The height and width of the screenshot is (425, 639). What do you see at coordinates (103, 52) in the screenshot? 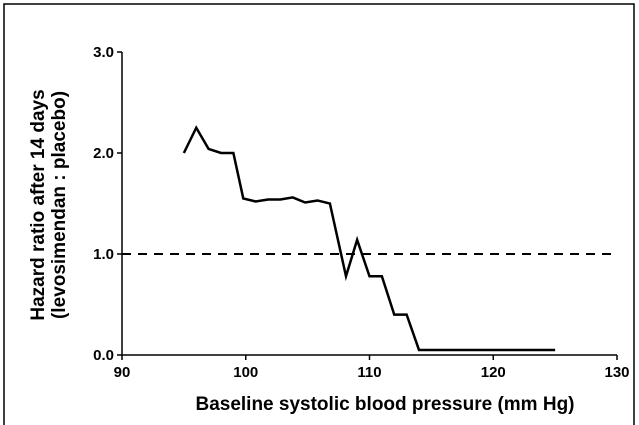
I see `y-tick-label: 3.0` at bounding box center [103, 52].